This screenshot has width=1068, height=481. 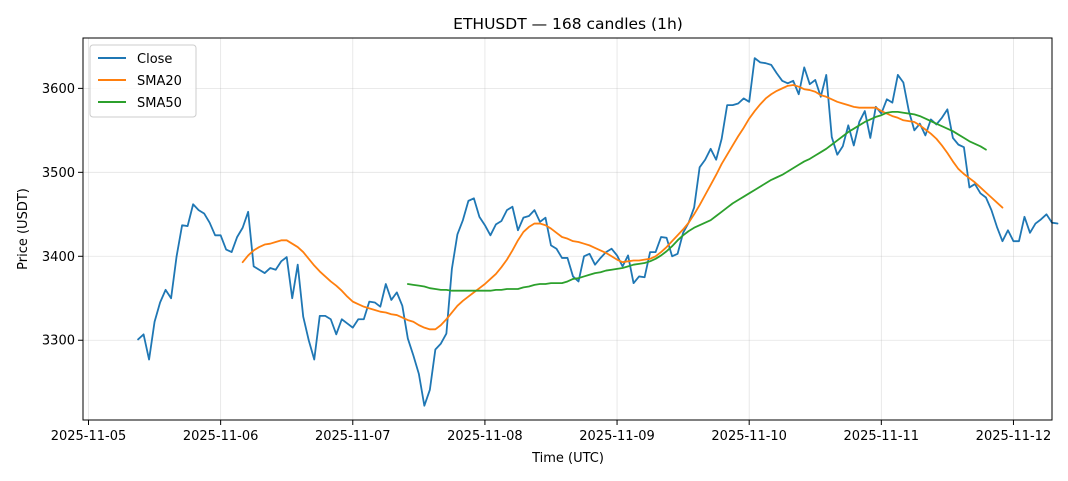 I want to click on x-tick-label: 2025-11-06, so click(x=221, y=436).